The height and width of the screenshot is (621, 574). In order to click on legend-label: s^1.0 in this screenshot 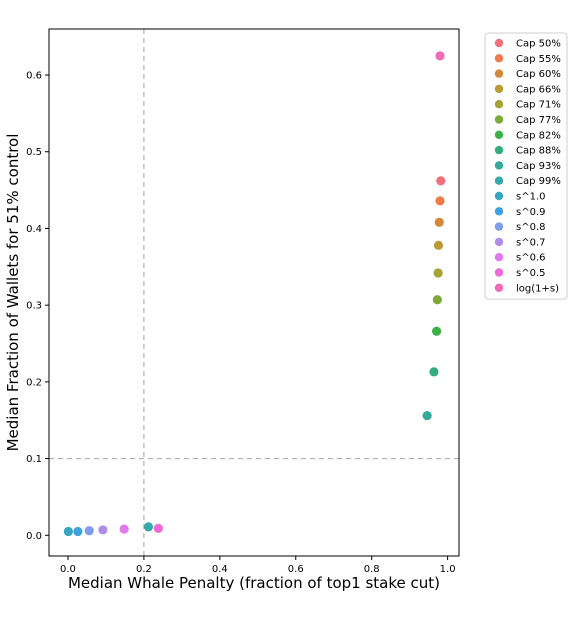, I will do `click(531, 197)`.